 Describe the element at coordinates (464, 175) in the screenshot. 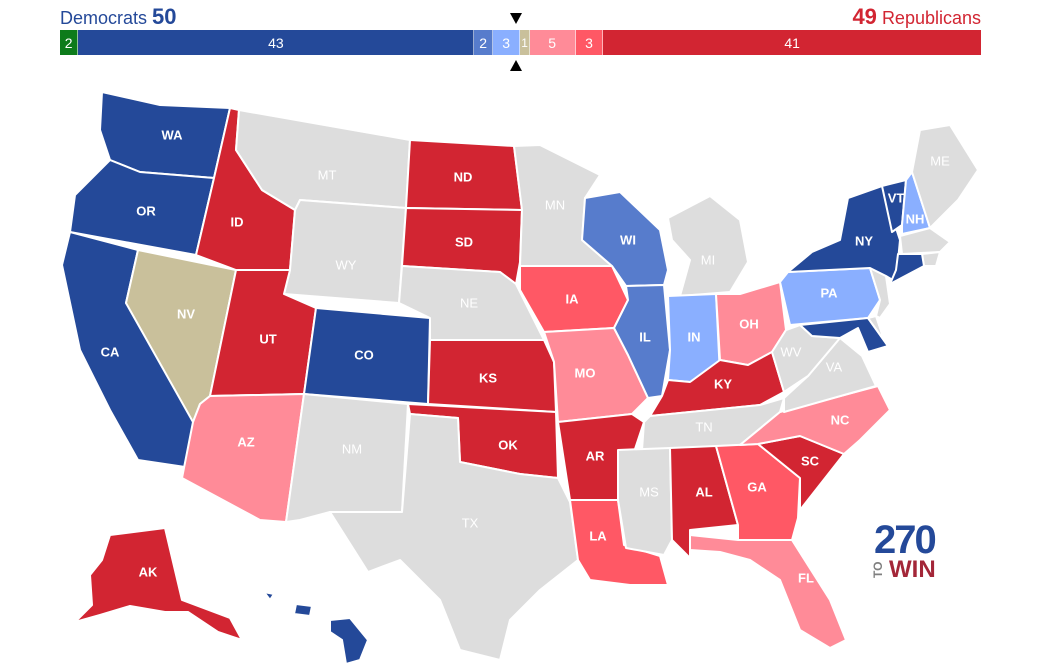

I see `state-ND` at that location.